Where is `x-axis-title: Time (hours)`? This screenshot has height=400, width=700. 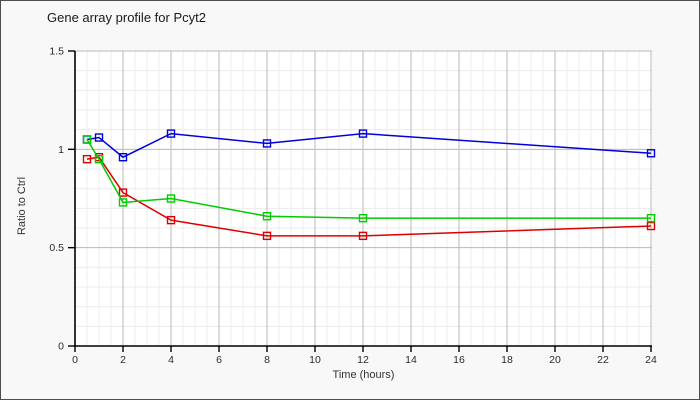
x-axis-title: Time (hours) is located at coordinates (363, 375).